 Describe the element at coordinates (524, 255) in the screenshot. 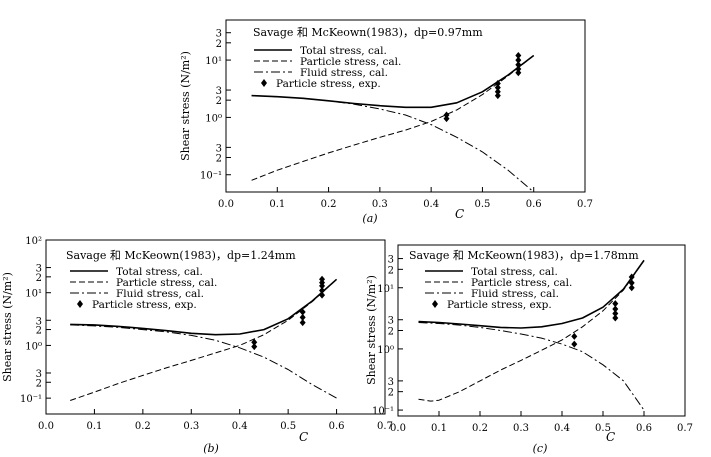

I see `chart-title: Savage 和 McKeown(1983)，dp=1.78mm` at that location.